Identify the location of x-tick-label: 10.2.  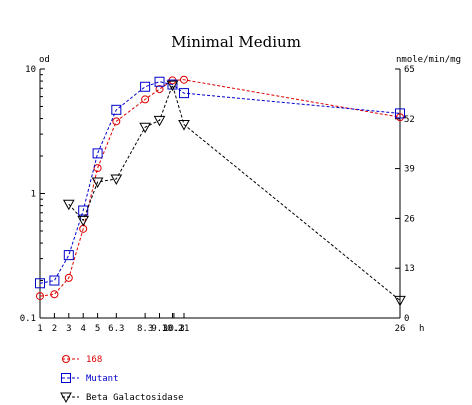
(173, 329).